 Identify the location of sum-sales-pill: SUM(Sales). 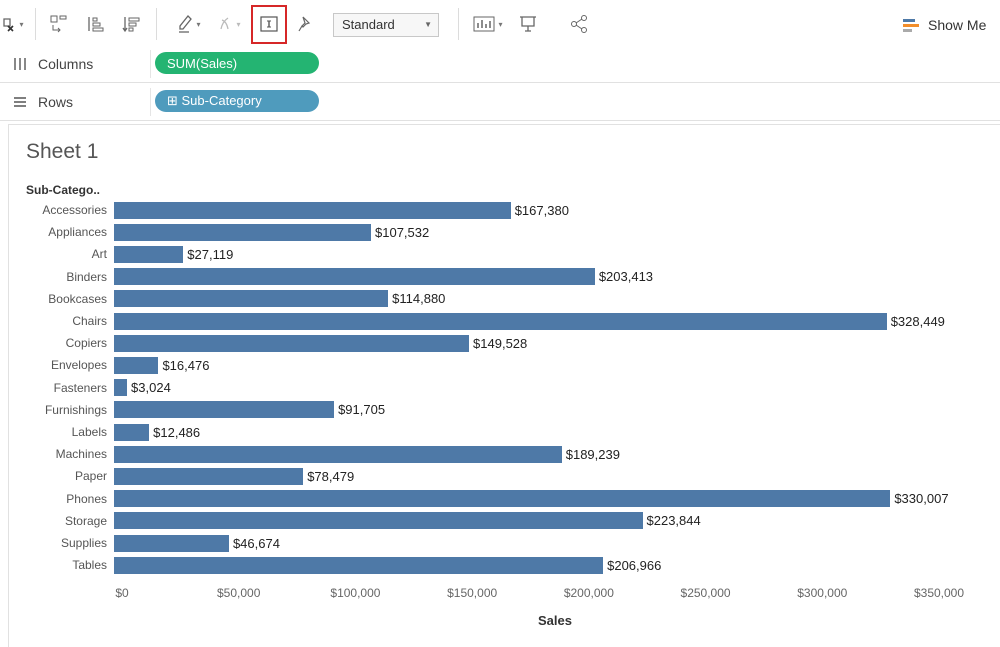
(237, 63).